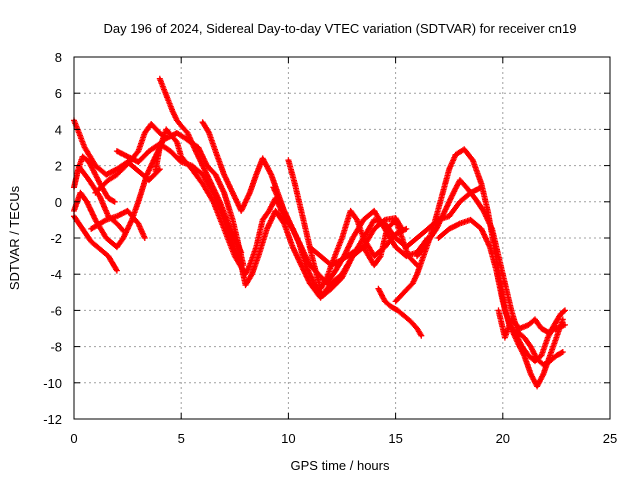  Describe the element at coordinates (58, 129) in the screenshot. I see `y-tick-label: 4` at that location.